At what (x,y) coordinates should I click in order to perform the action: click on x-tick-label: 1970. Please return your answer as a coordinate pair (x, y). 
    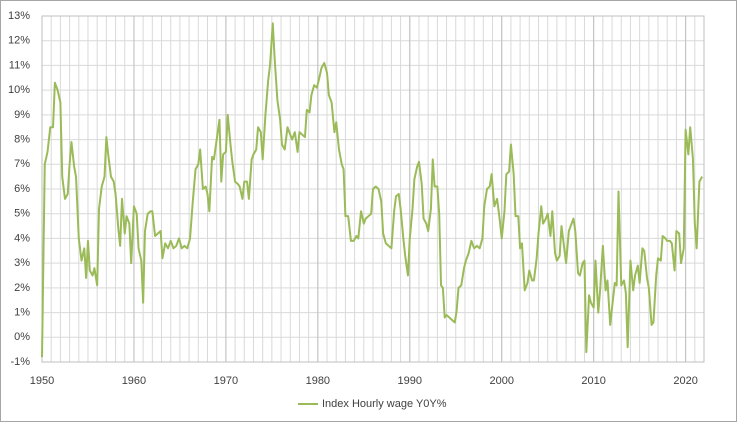
    Looking at the image, I should click on (226, 381).